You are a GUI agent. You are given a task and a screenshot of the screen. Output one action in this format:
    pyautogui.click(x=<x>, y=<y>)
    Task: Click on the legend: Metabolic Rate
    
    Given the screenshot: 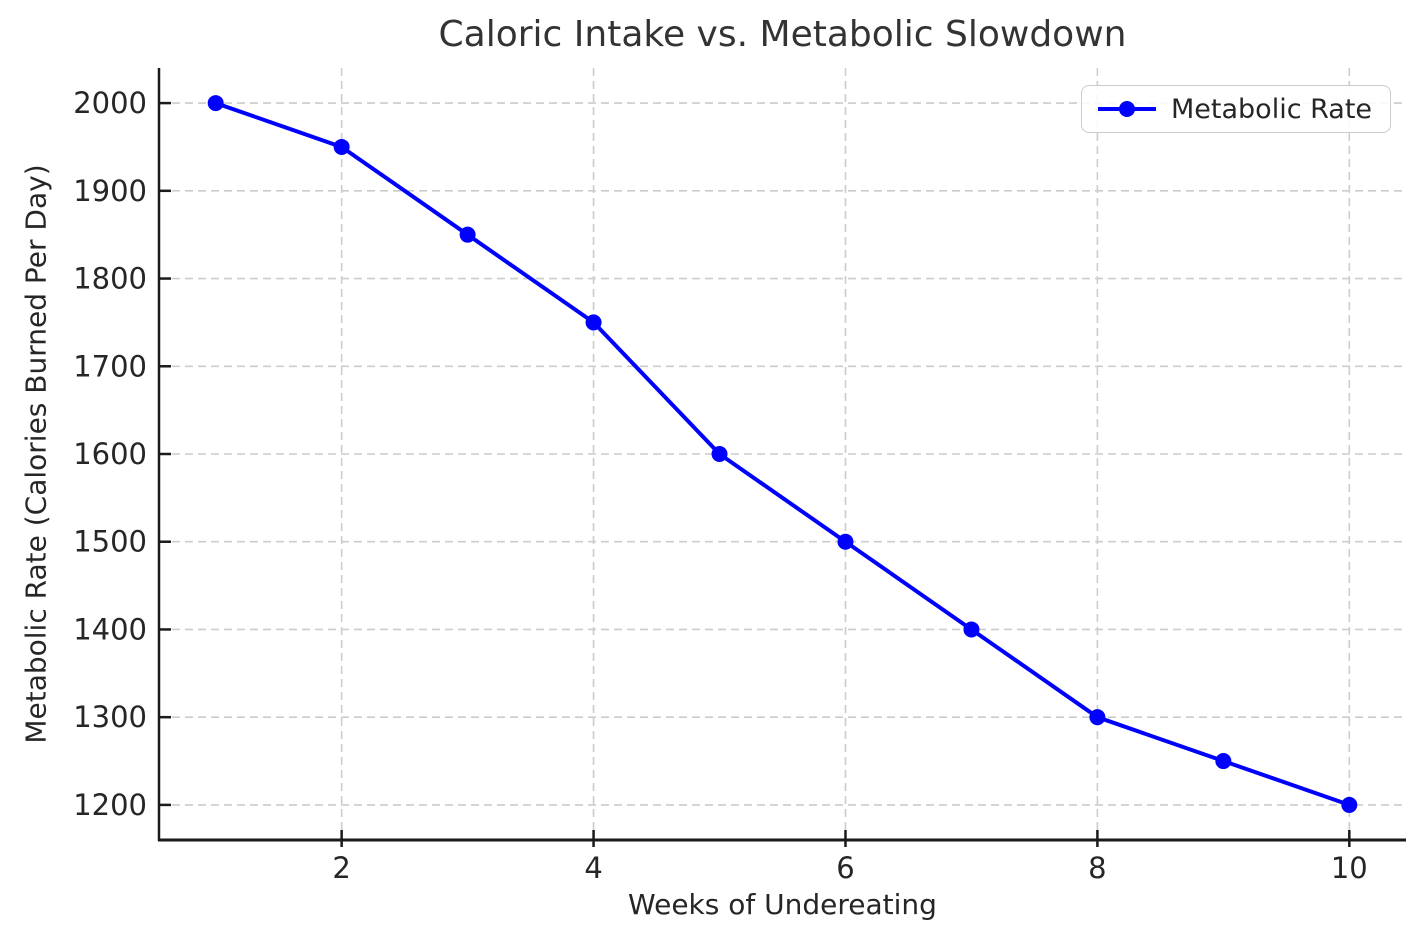 What is the action you would take?
    pyautogui.click(x=1236, y=109)
    